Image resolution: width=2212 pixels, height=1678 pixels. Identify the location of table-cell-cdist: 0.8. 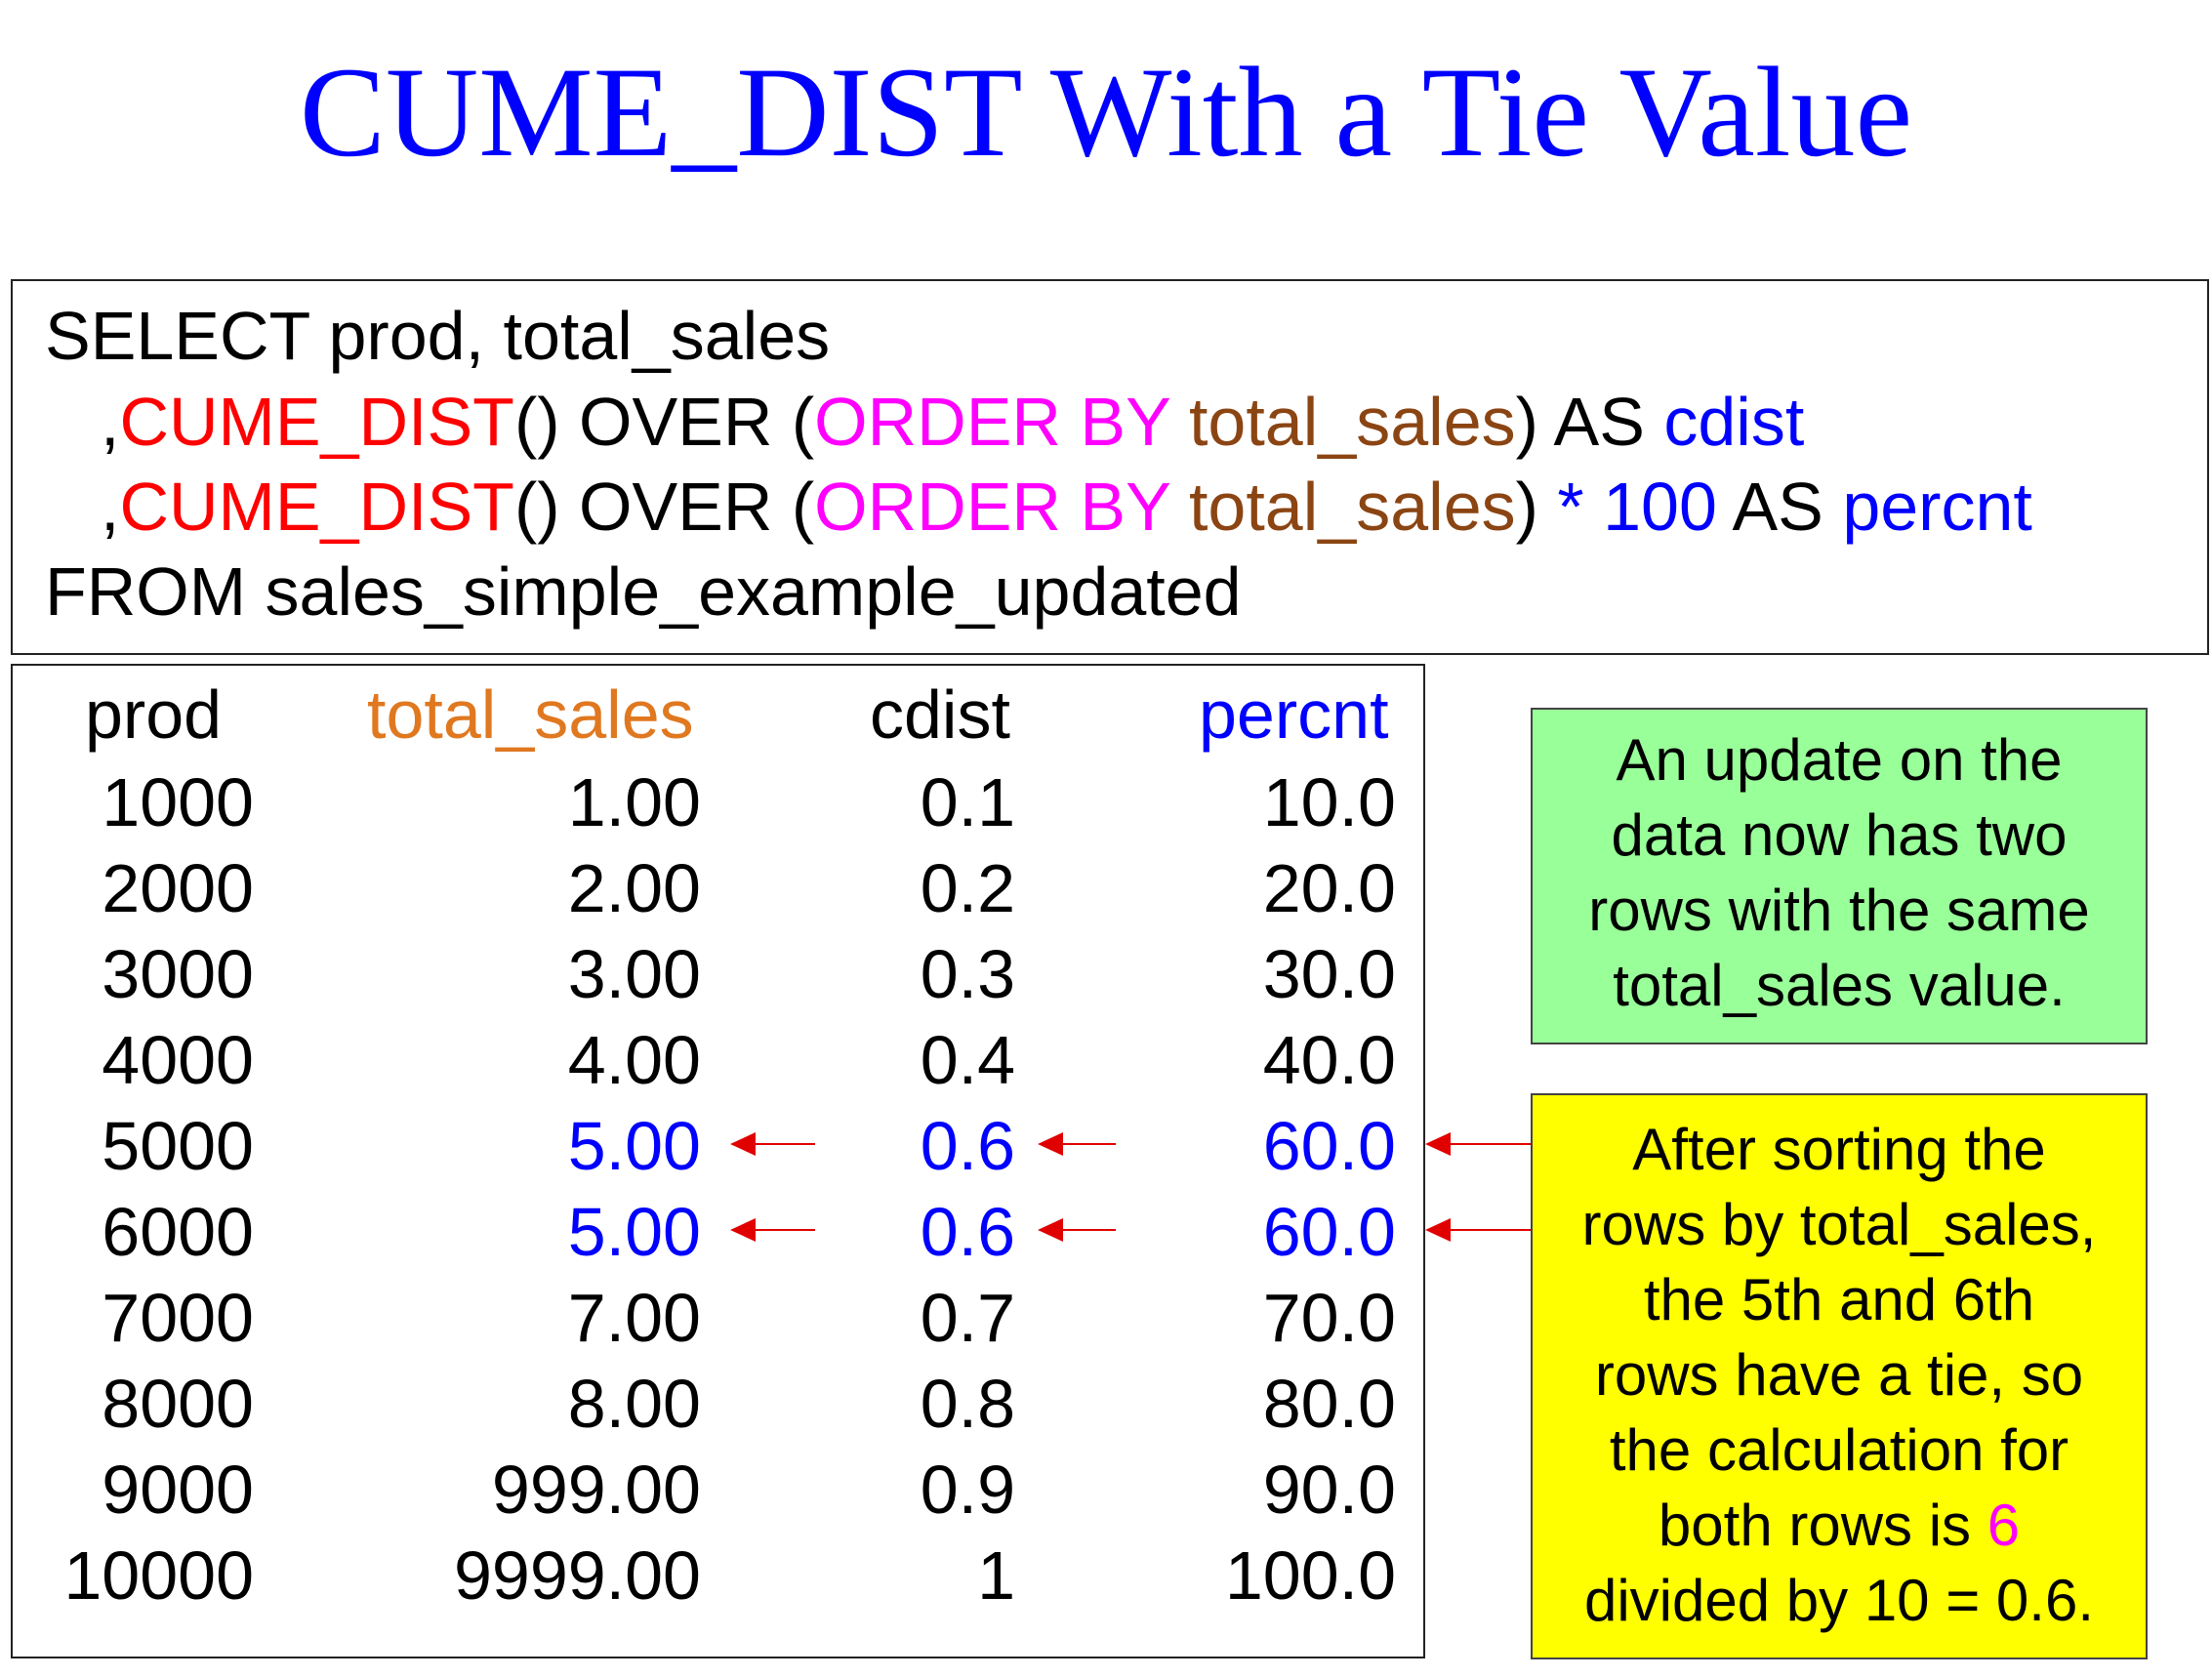
(967, 1404).